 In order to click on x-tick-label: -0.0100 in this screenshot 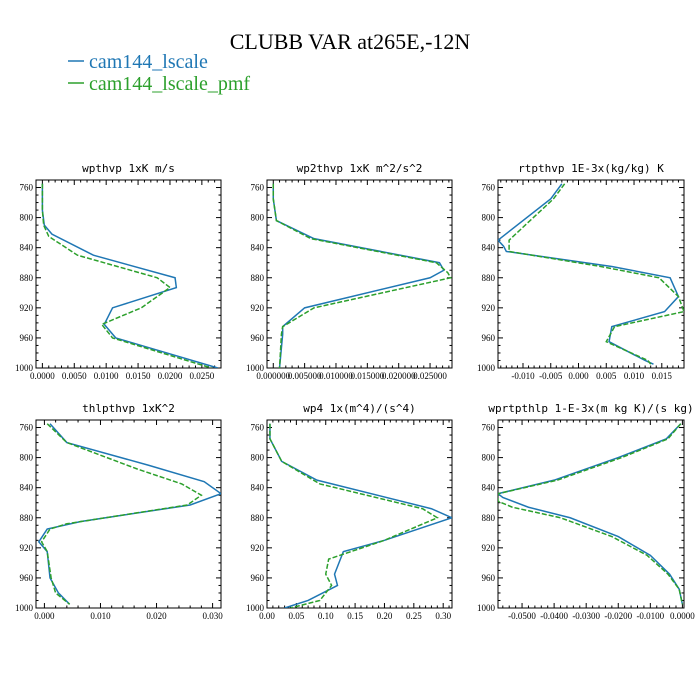, I will do `click(650, 616)`.